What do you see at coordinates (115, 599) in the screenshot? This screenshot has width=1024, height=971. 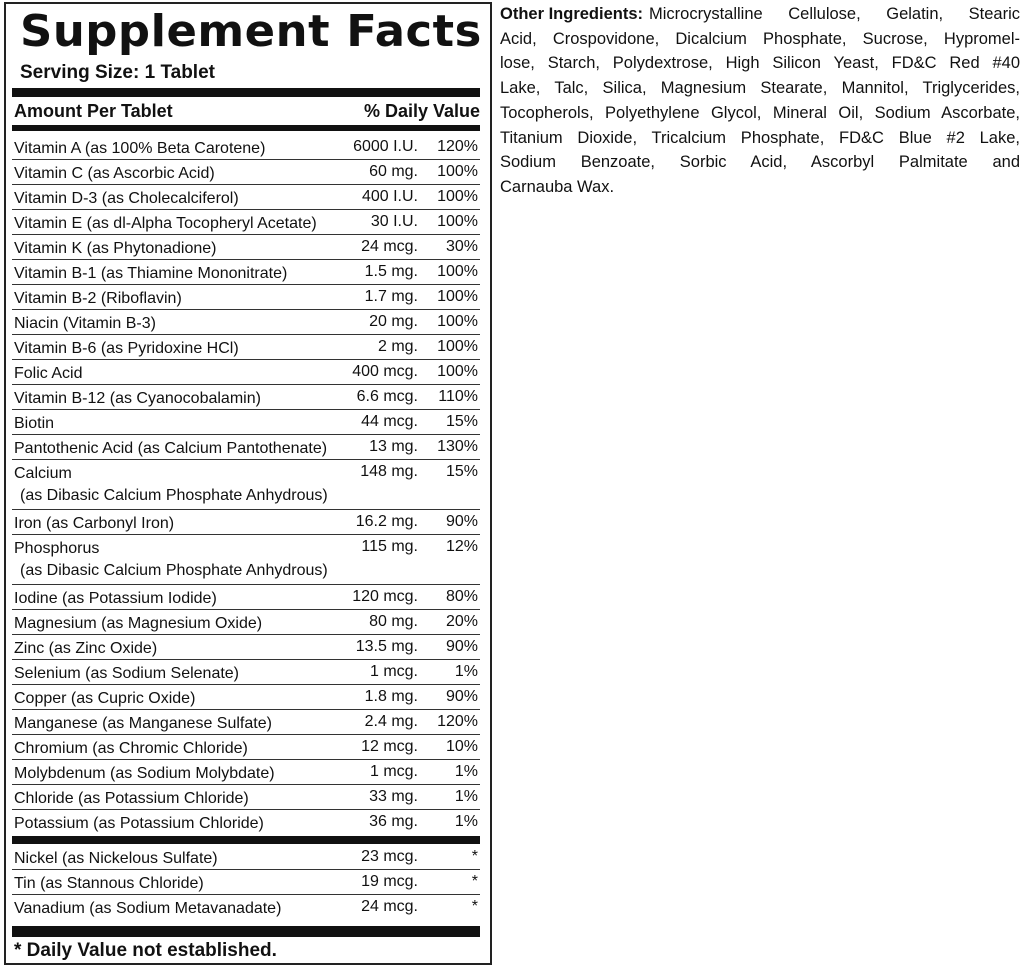 I see `nutrient-name: Iodine (as Potassium Iodide)` at bounding box center [115, 599].